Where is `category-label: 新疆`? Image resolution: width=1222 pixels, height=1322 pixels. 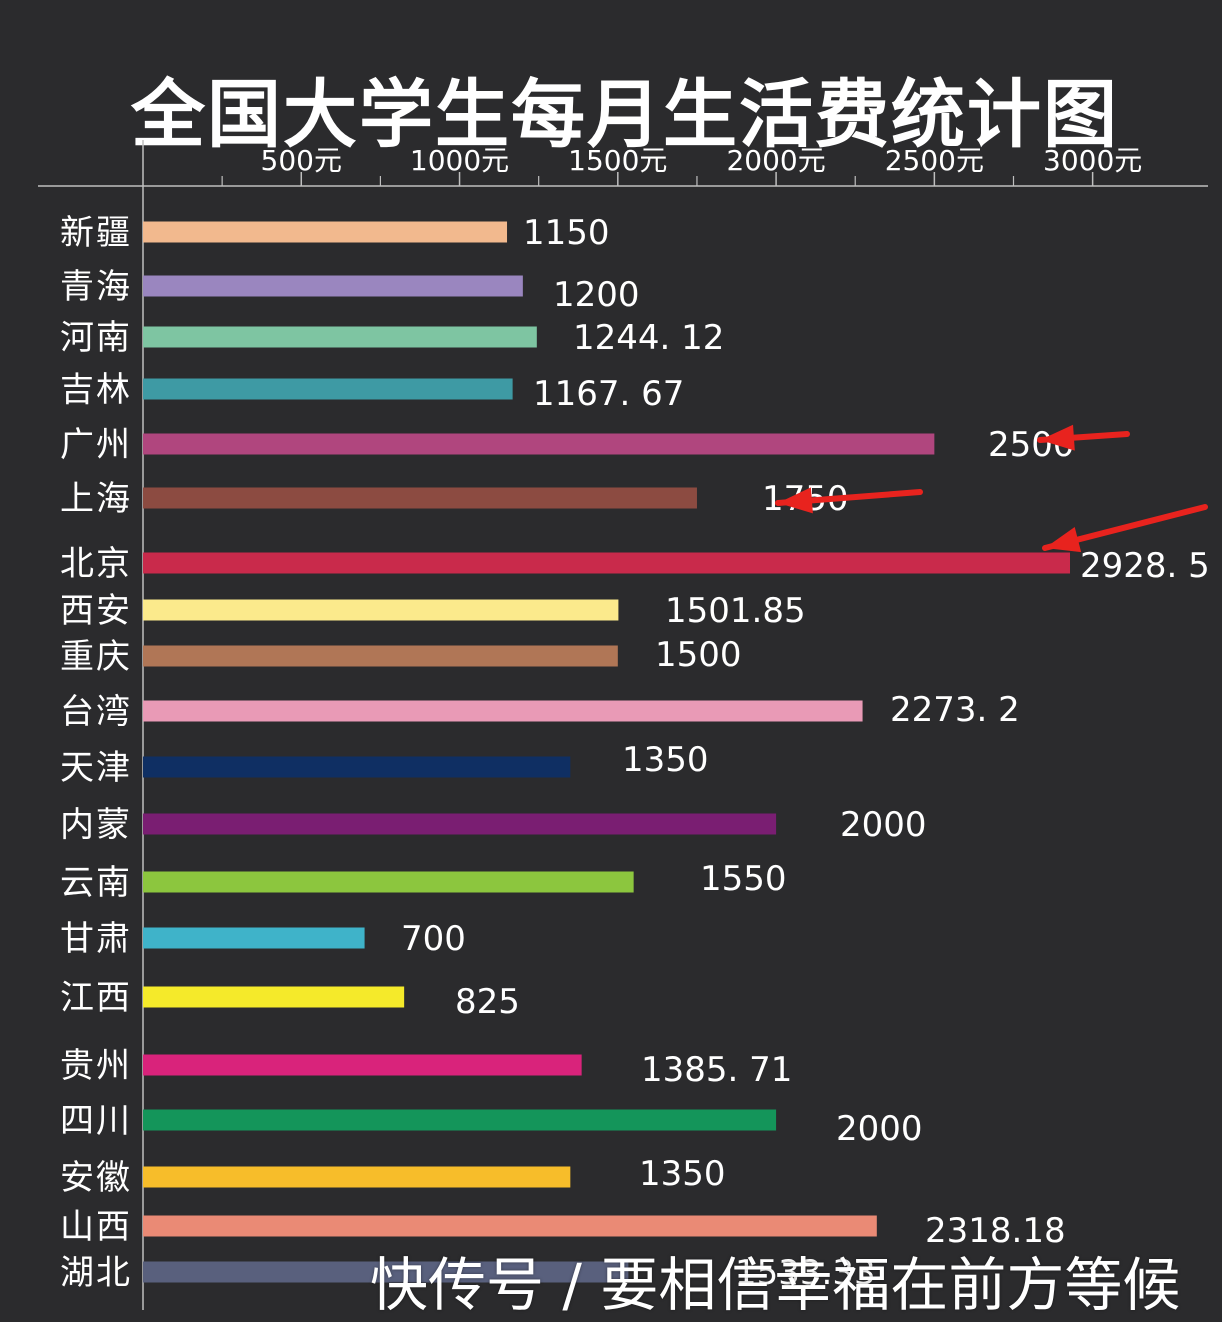 category-label: 新疆 is located at coordinates (96, 233).